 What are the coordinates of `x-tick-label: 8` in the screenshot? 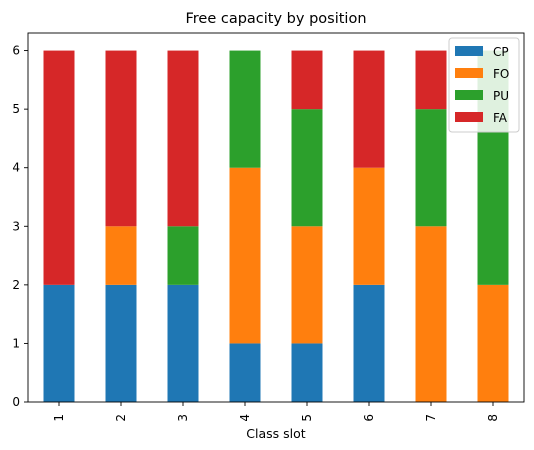 It's located at (493, 418).